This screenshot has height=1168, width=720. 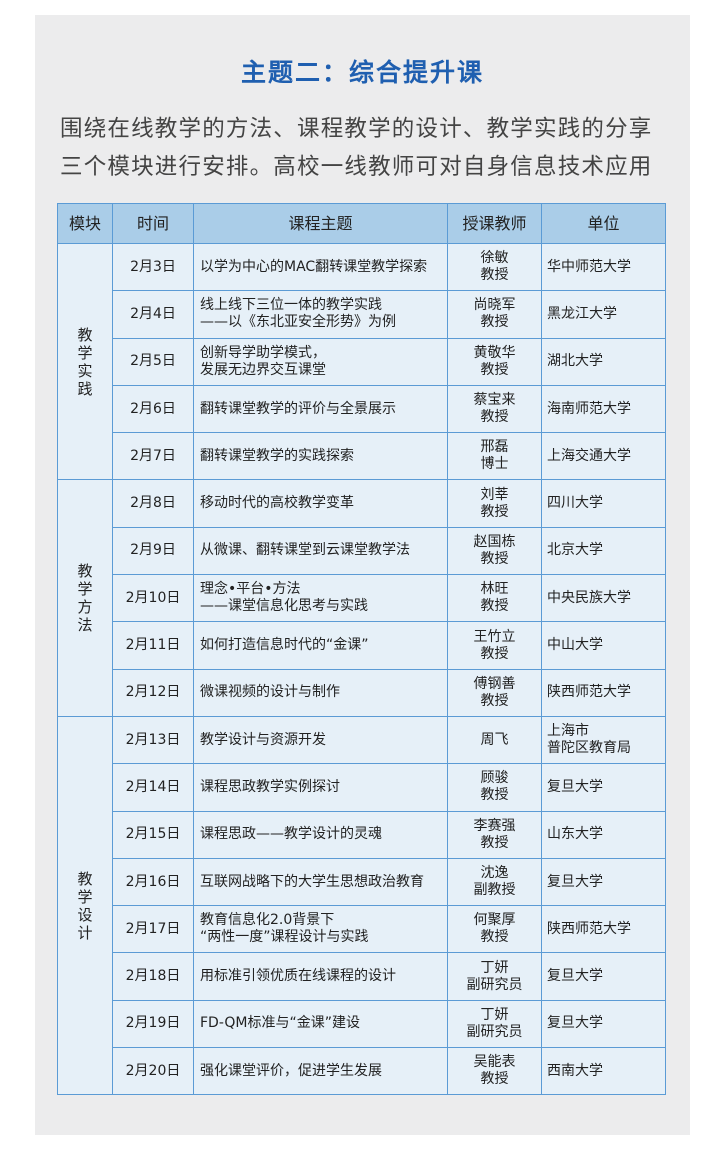 What do you see at coordinates (320, 1024) in the screenshot?
I see `topic-cell: FD-QM标准与“金课”建设` at bounding box center [320, 1024].